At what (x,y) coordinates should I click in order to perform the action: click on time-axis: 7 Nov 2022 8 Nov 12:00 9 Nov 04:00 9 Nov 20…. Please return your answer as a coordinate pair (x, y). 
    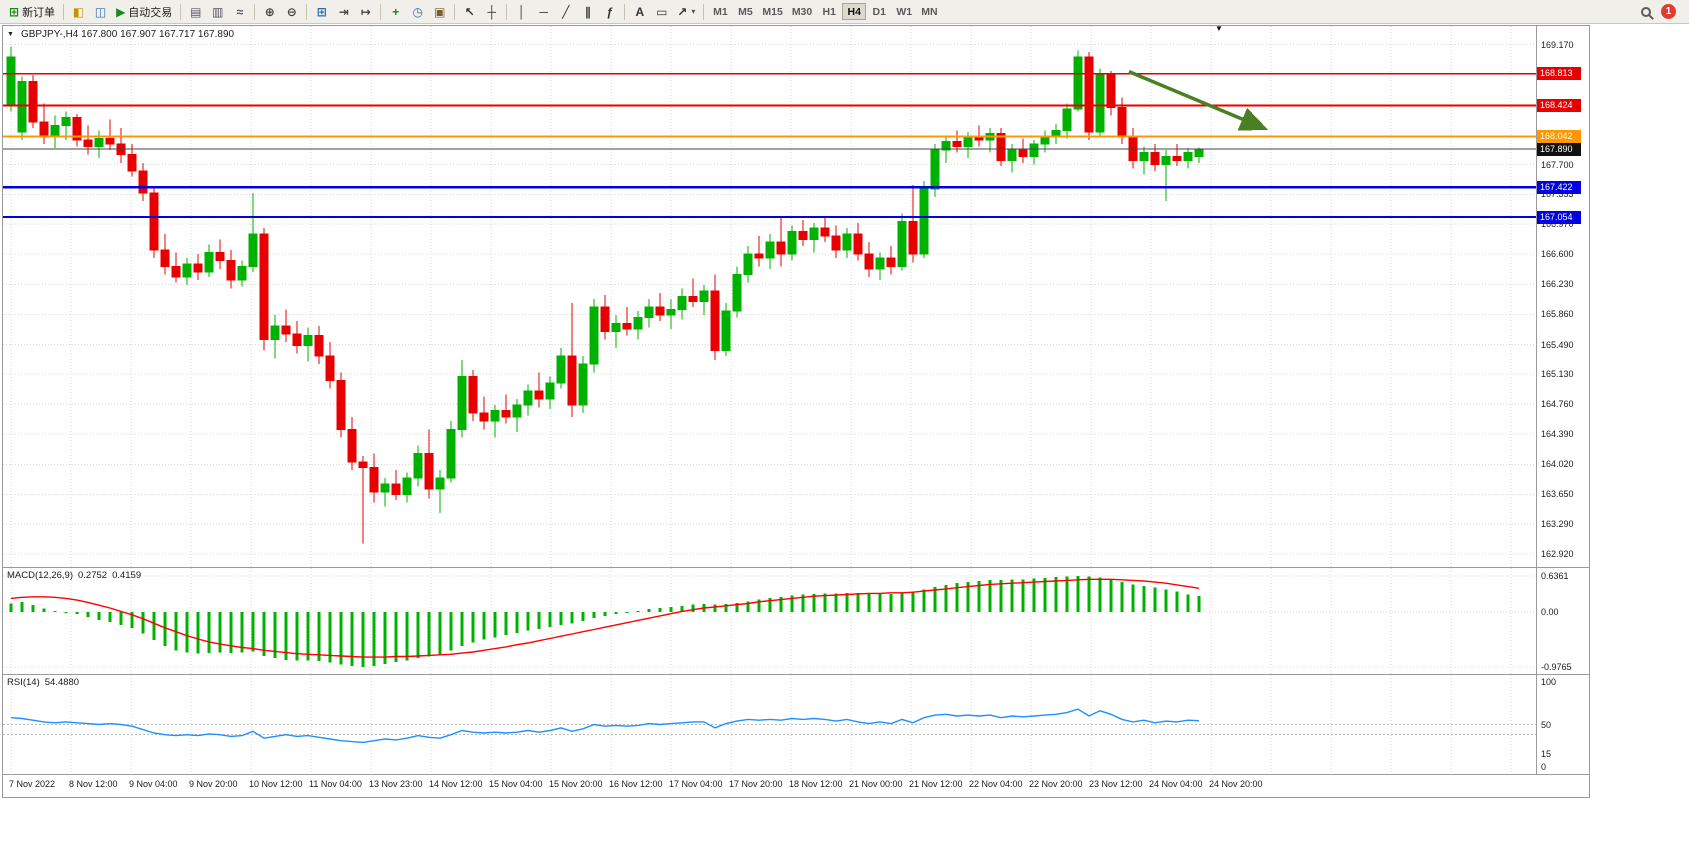
    Looking at the image, I should click on (796, 785).